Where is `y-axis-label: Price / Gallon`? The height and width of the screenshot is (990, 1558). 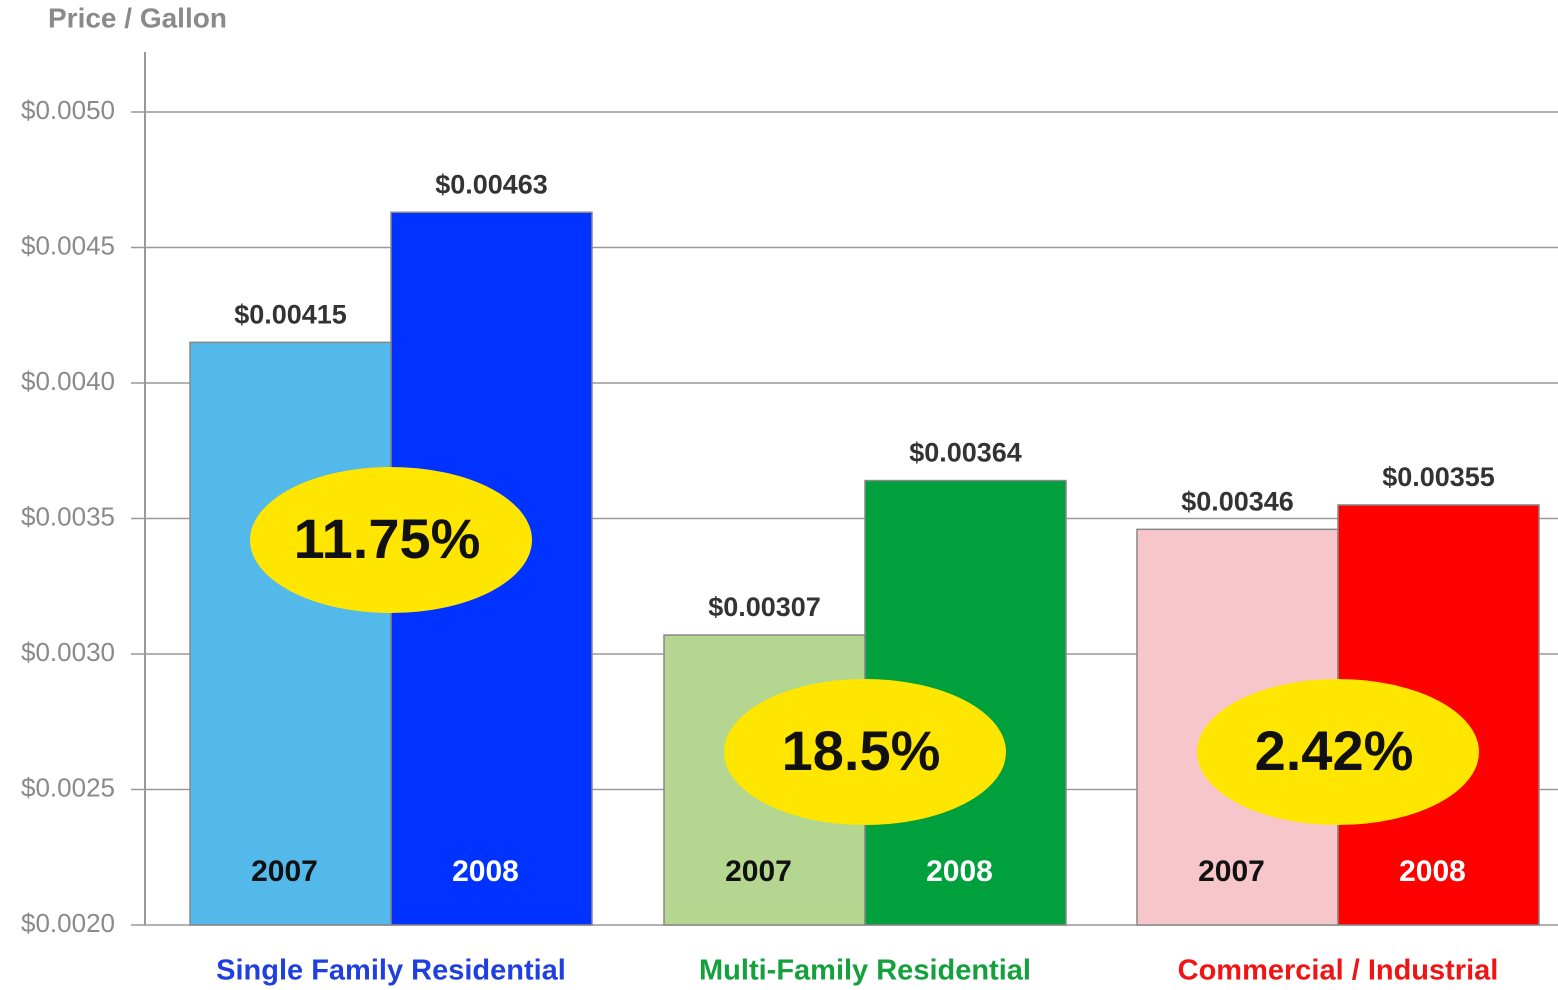 y-axis-label: Price / Gallon is located at coordinates (137, 17).